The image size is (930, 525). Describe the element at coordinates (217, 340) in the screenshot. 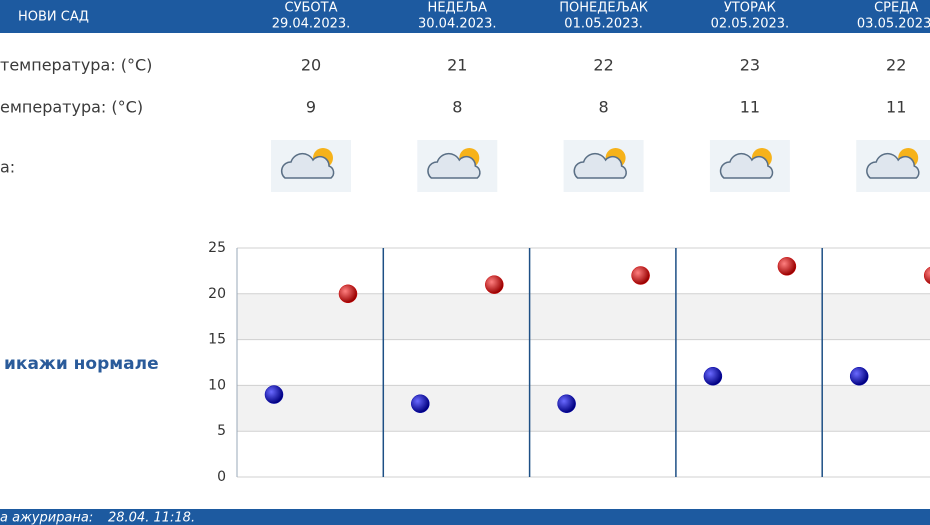

I see `y-tick-label: 15` at that location.